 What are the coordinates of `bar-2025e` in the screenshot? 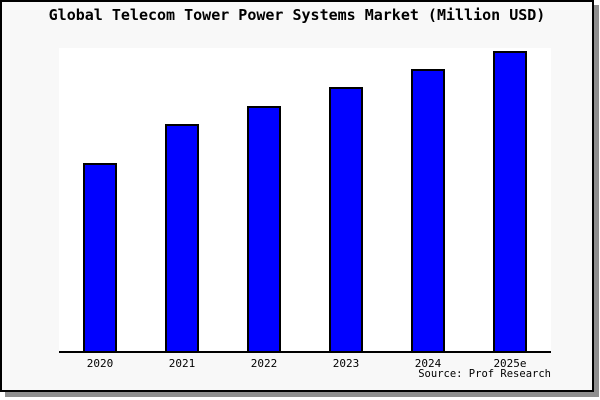 It's located at (510, 201).